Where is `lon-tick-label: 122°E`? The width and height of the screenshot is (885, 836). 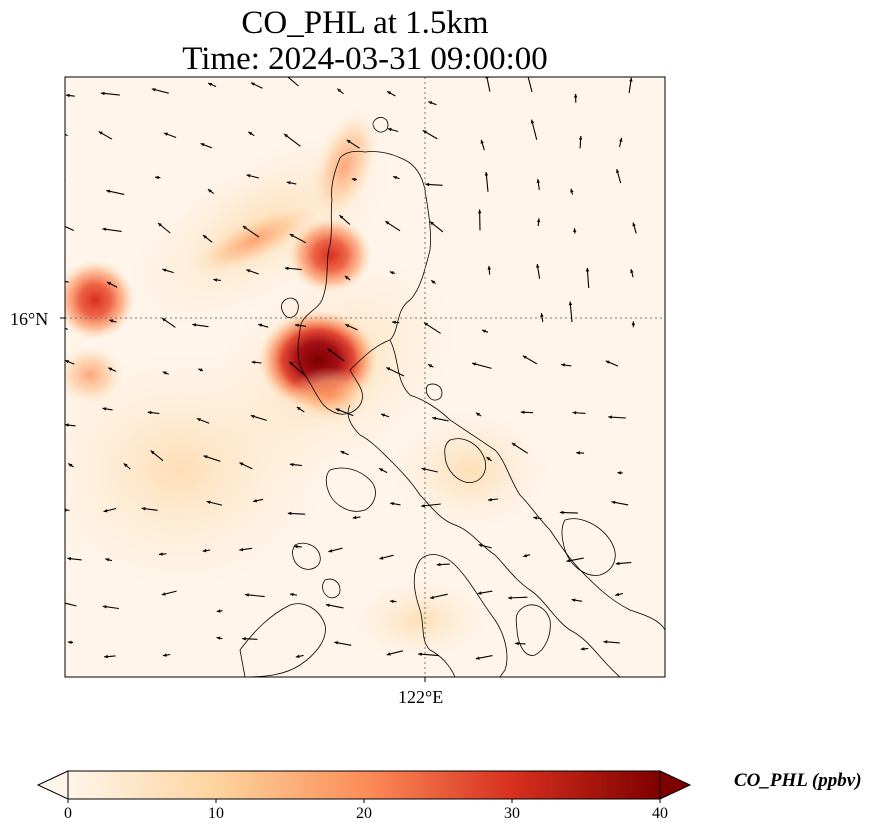 lon-tick-label: 122°E is located at coordinates (421, 697).